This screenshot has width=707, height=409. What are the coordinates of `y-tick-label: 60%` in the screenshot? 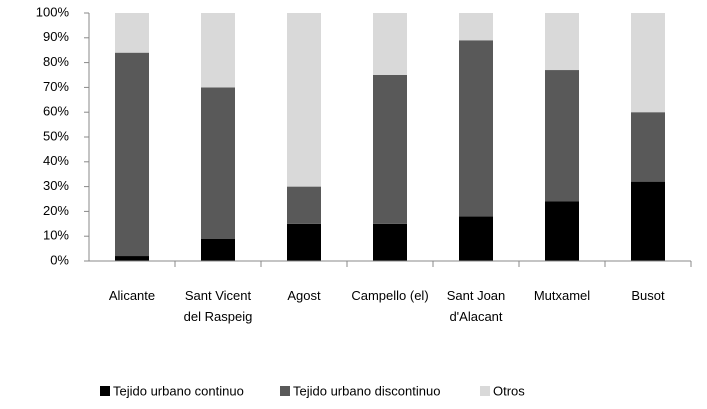 It's located at (56, 111).